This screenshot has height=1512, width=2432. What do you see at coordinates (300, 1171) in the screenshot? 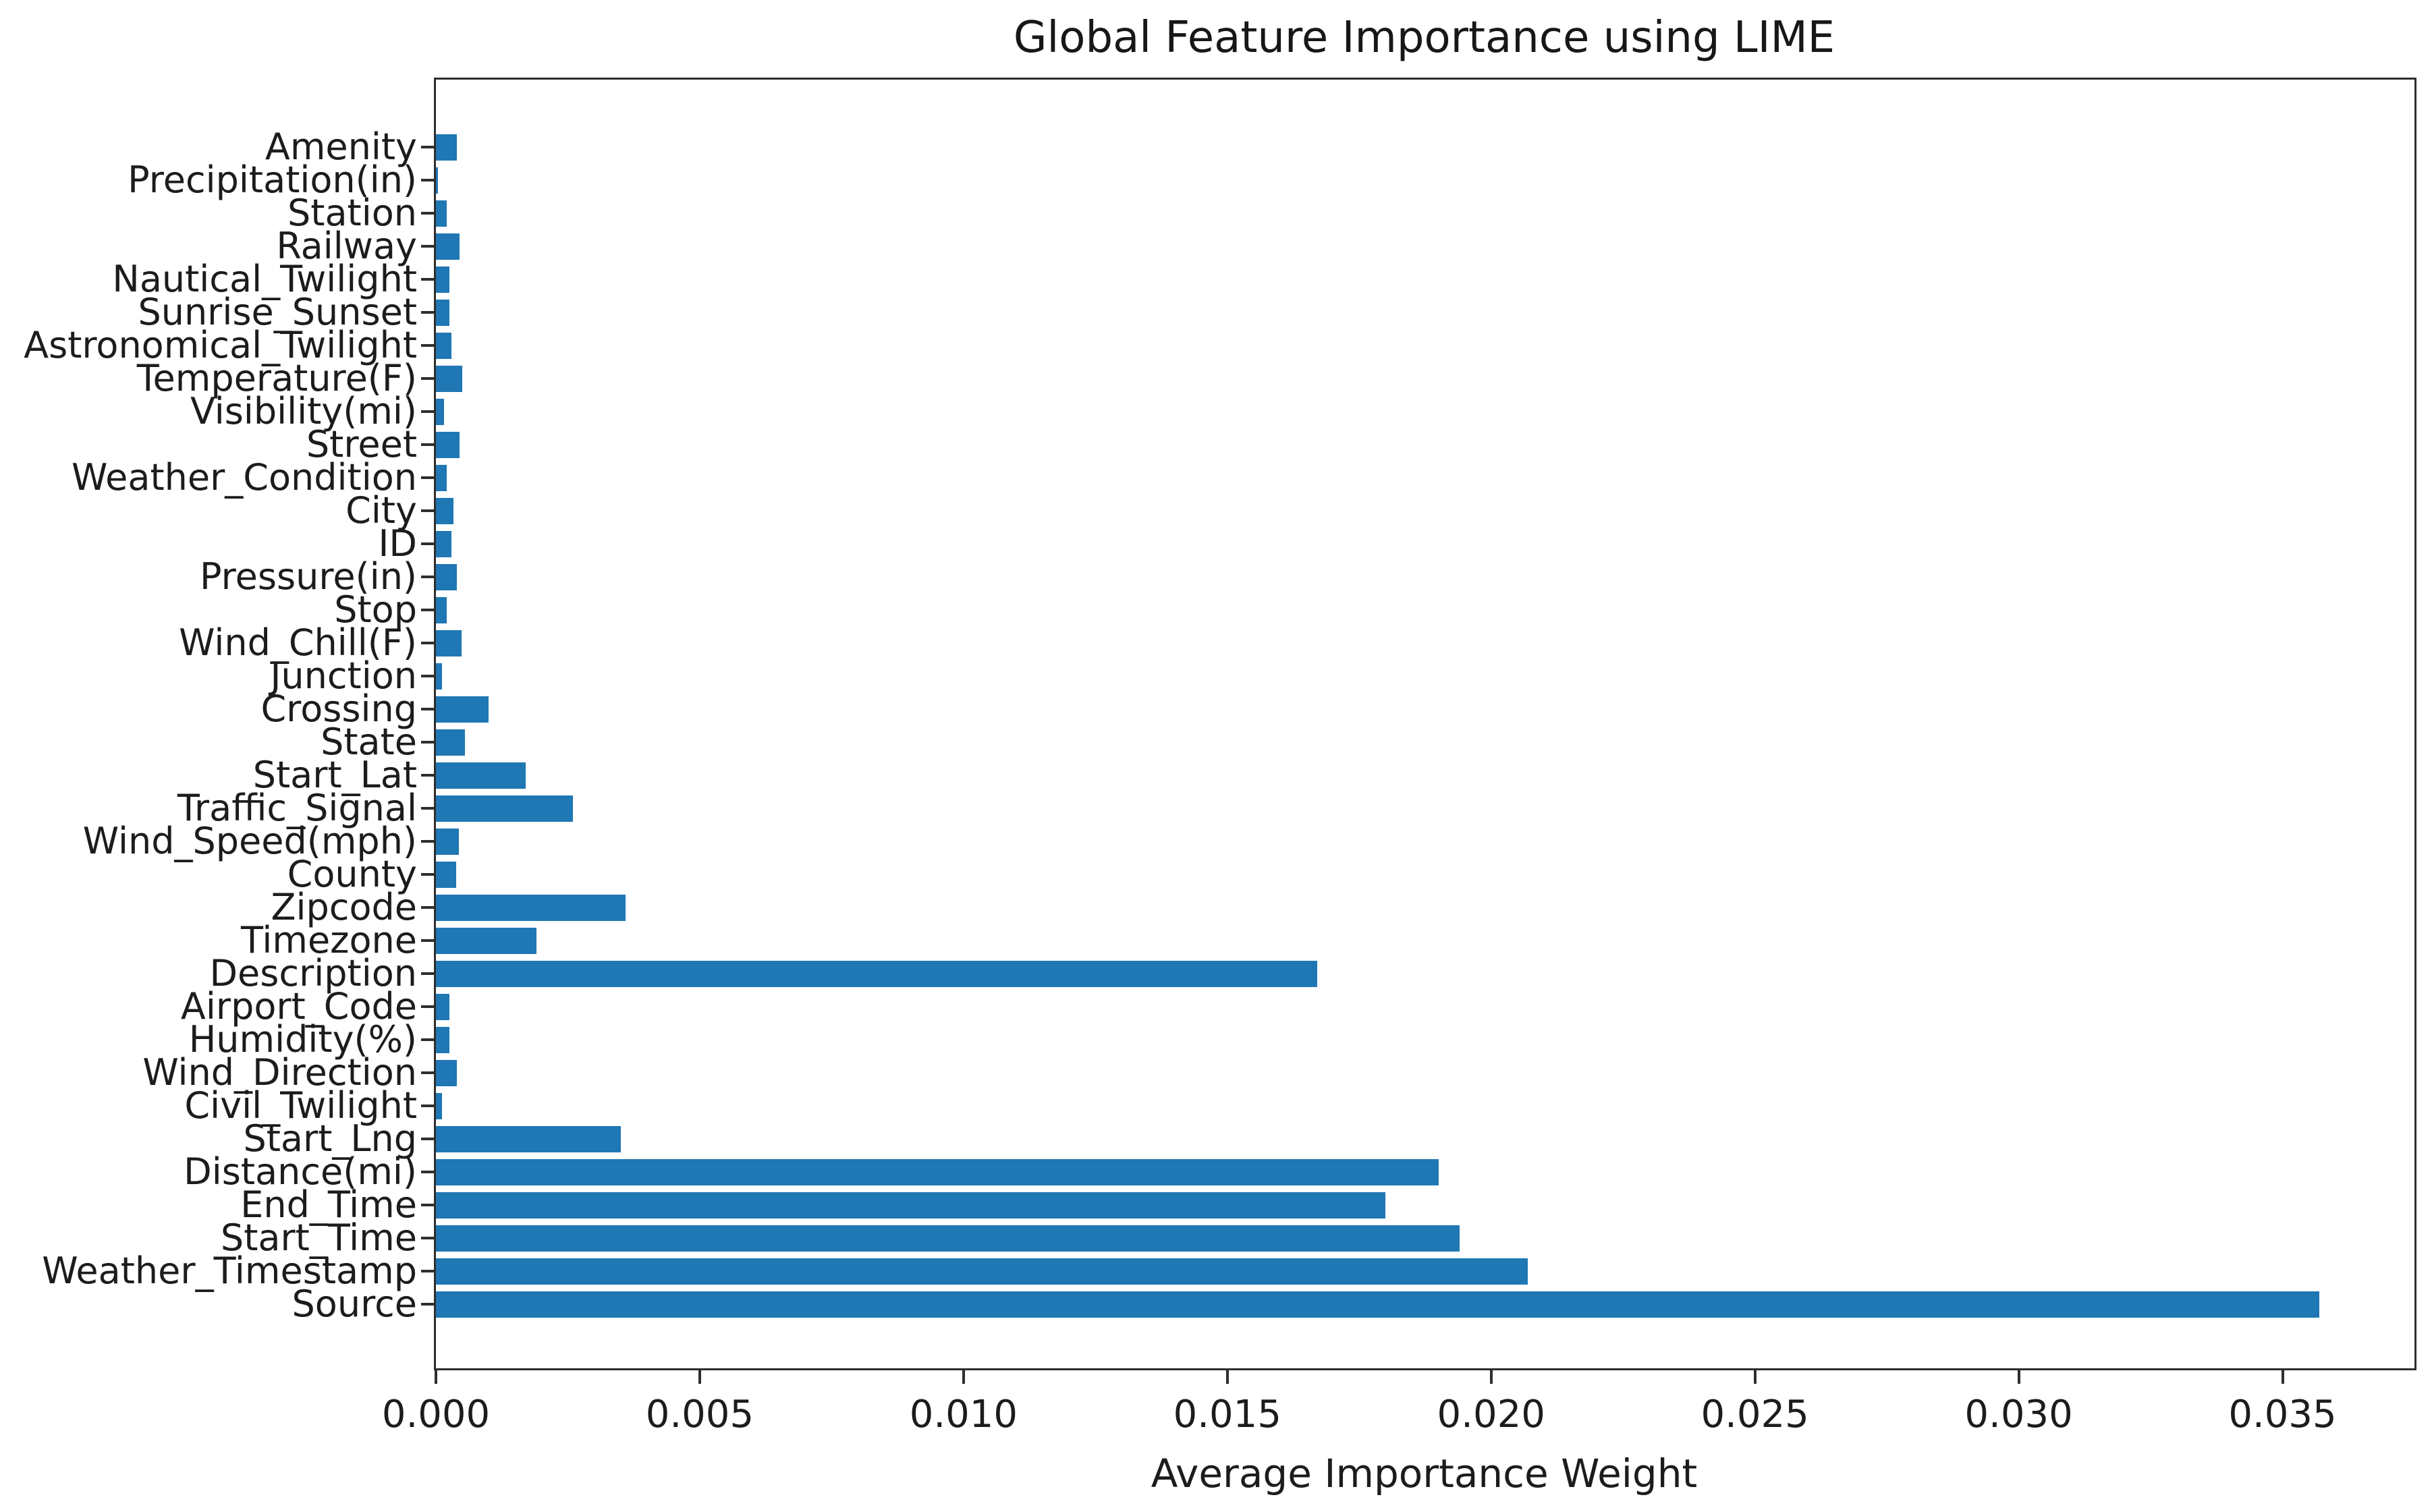
I see `y-tick-label: Distance(mi)` at bounding box center [300, 1171].